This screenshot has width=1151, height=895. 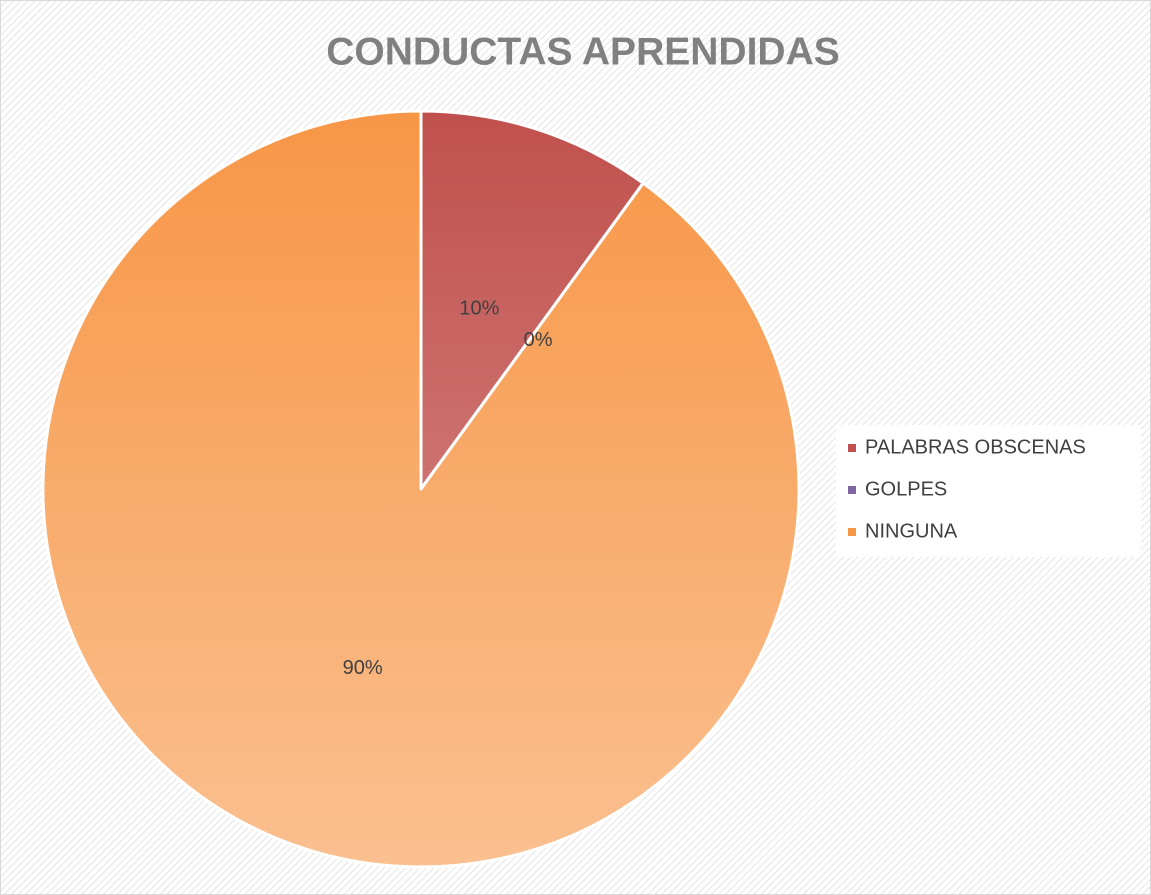 I want to click on data-label: 0%, so click(x=538, y=340).